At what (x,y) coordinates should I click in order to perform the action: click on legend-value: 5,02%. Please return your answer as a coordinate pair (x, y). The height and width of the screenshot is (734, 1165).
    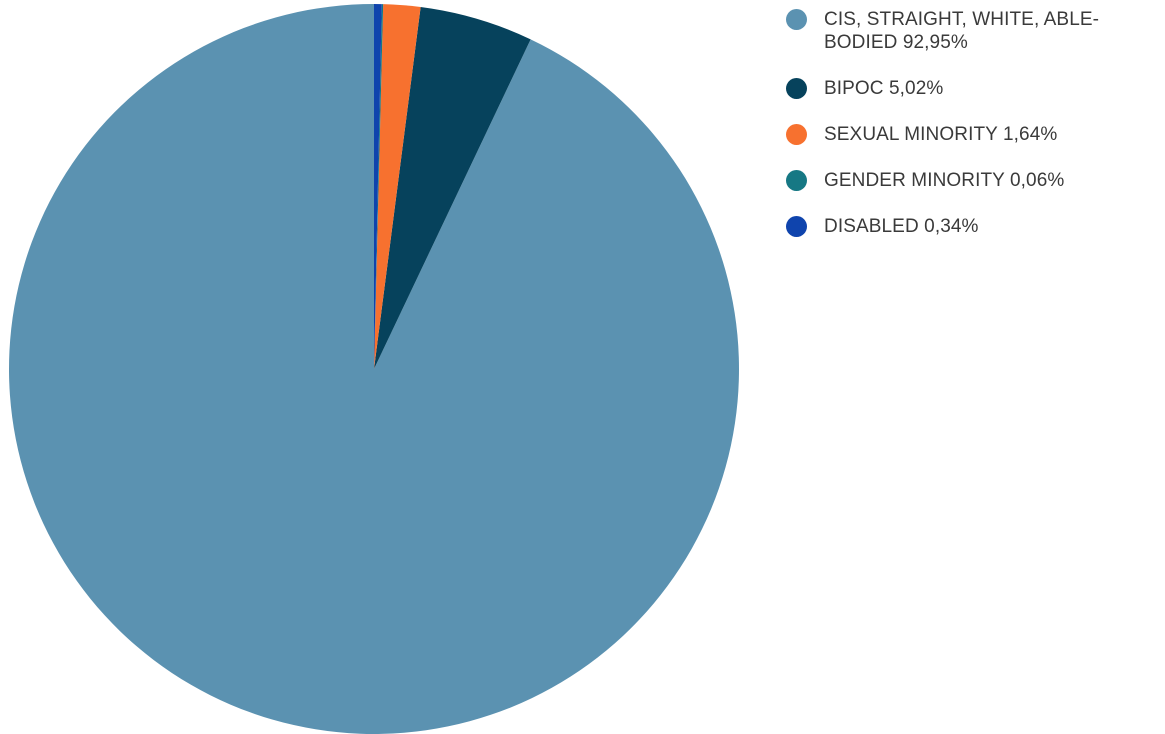
    Looking at the image, I should click on (916, 88).